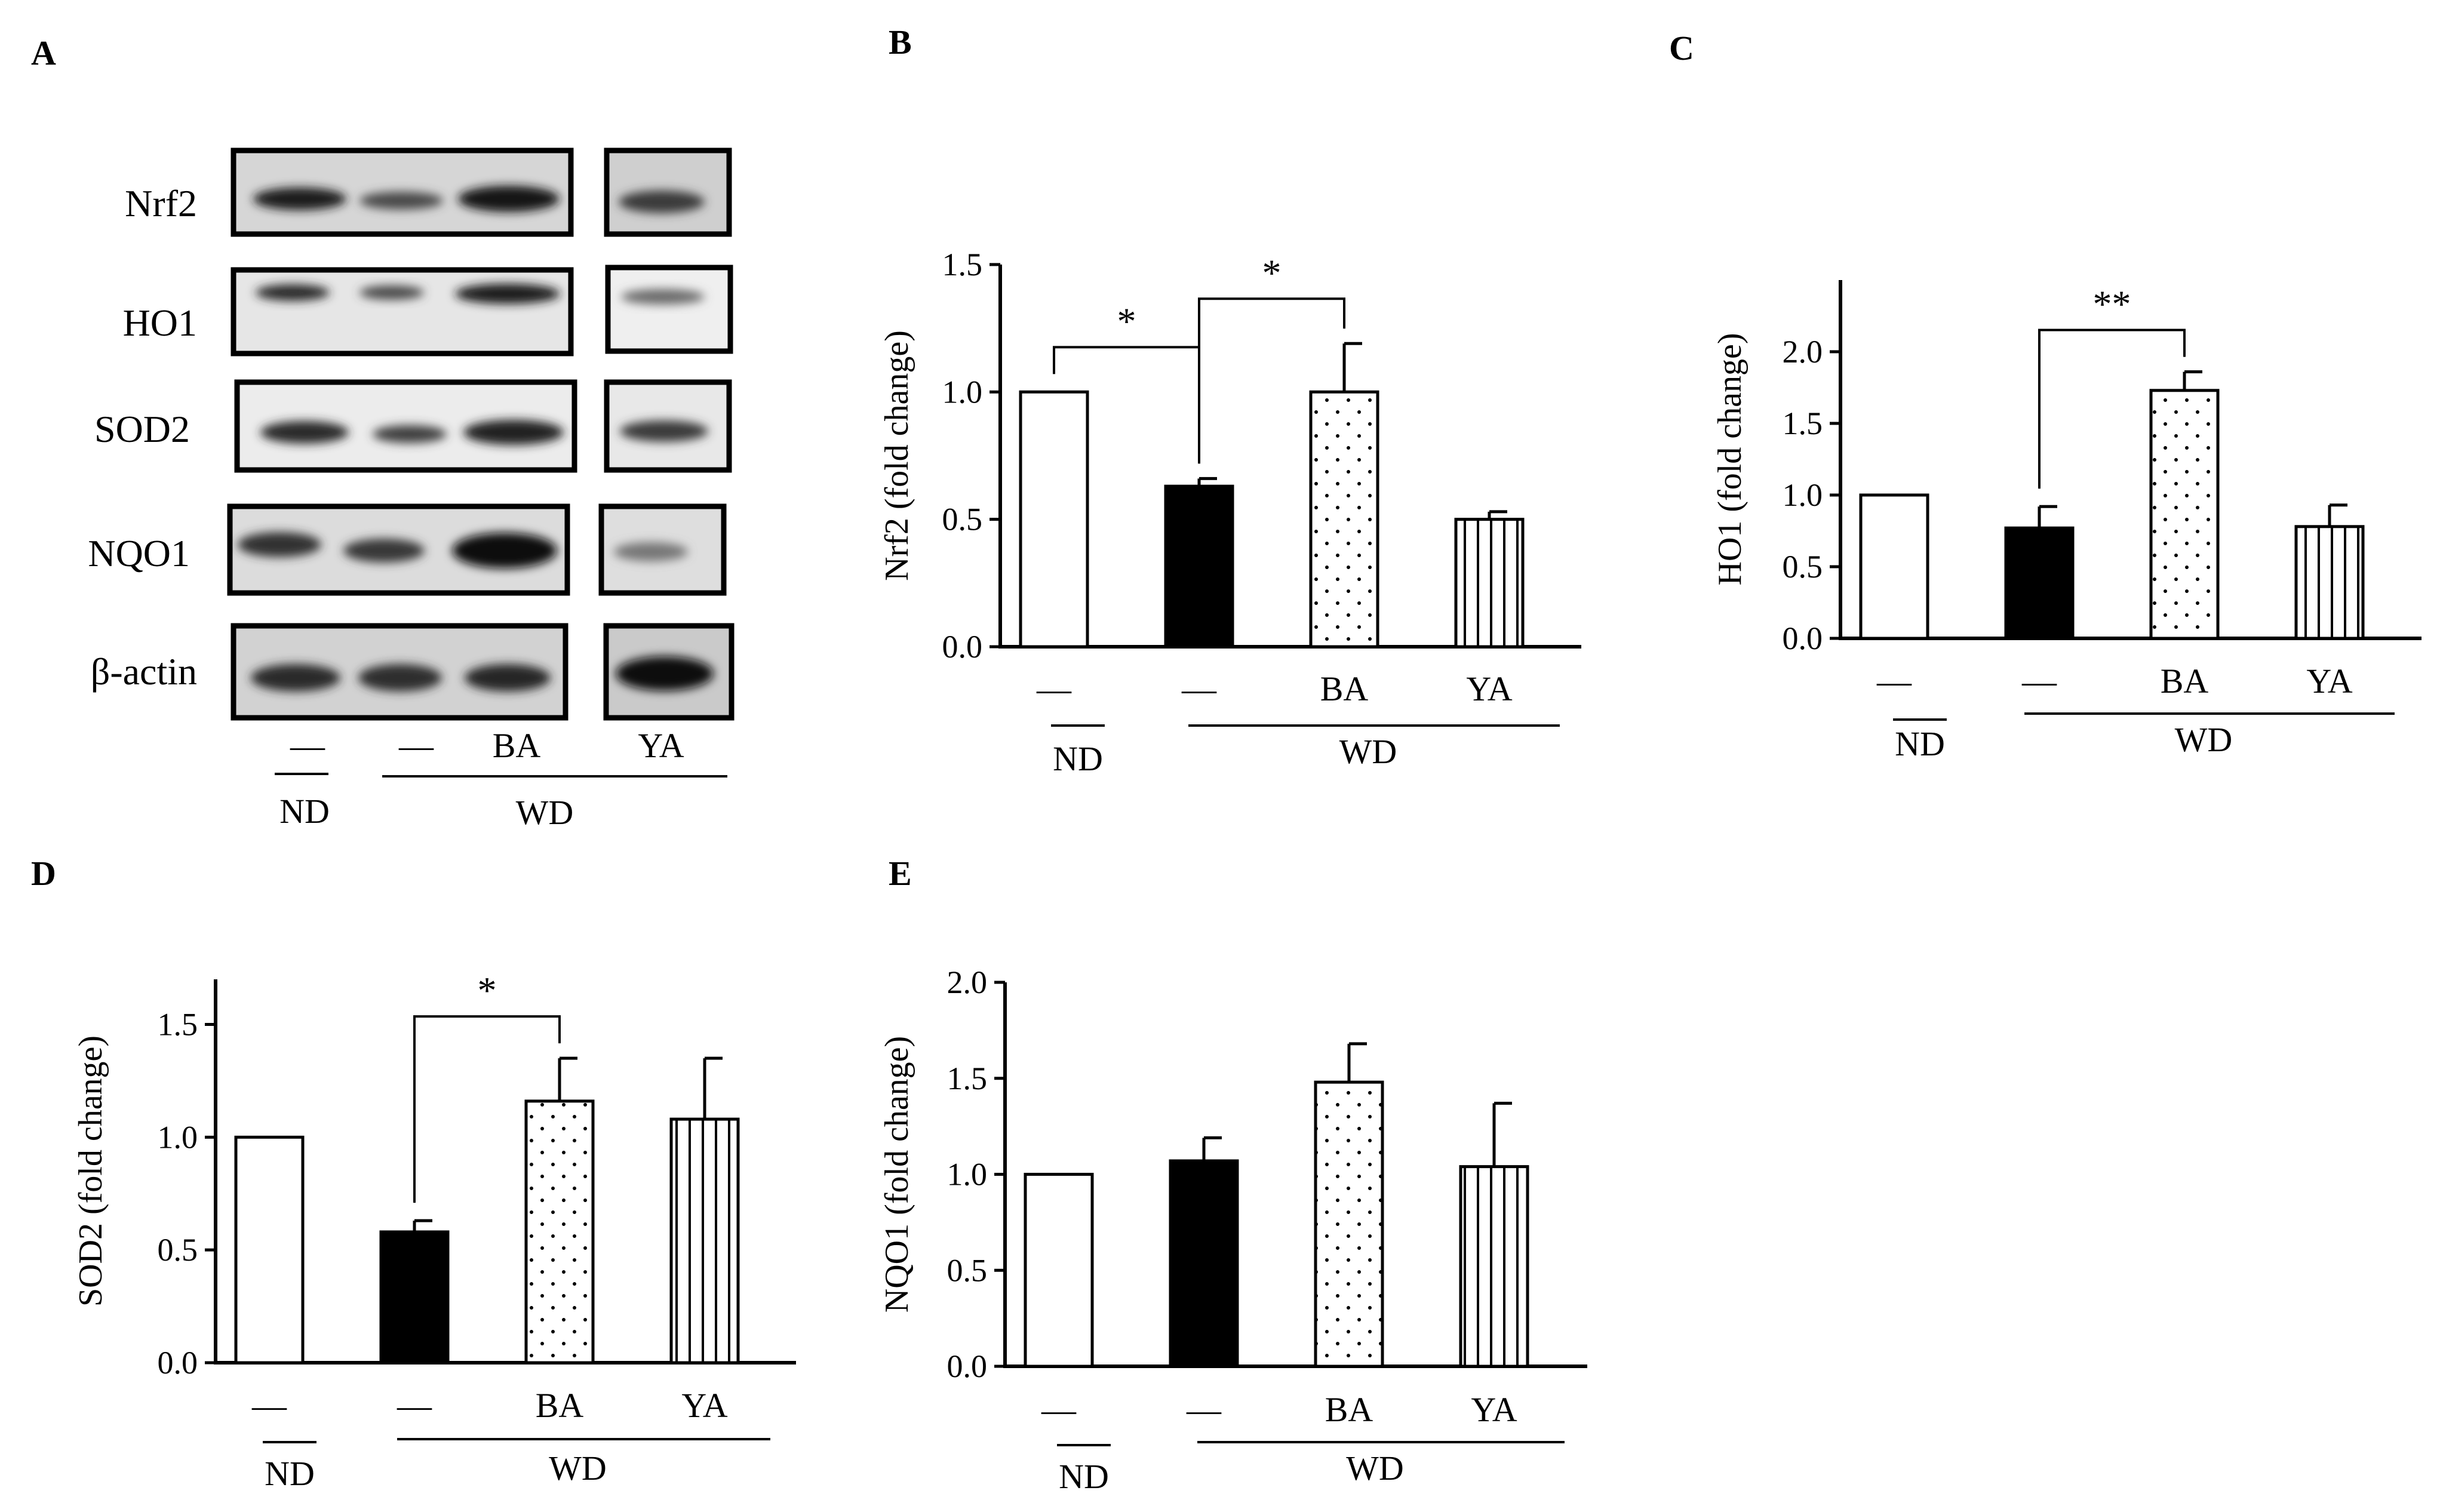 The image size is (2443, 1512). Describe the element at coordinates (967, 1078) in the screenshot. I see `y-tick-label-e: 1.5` at that location.